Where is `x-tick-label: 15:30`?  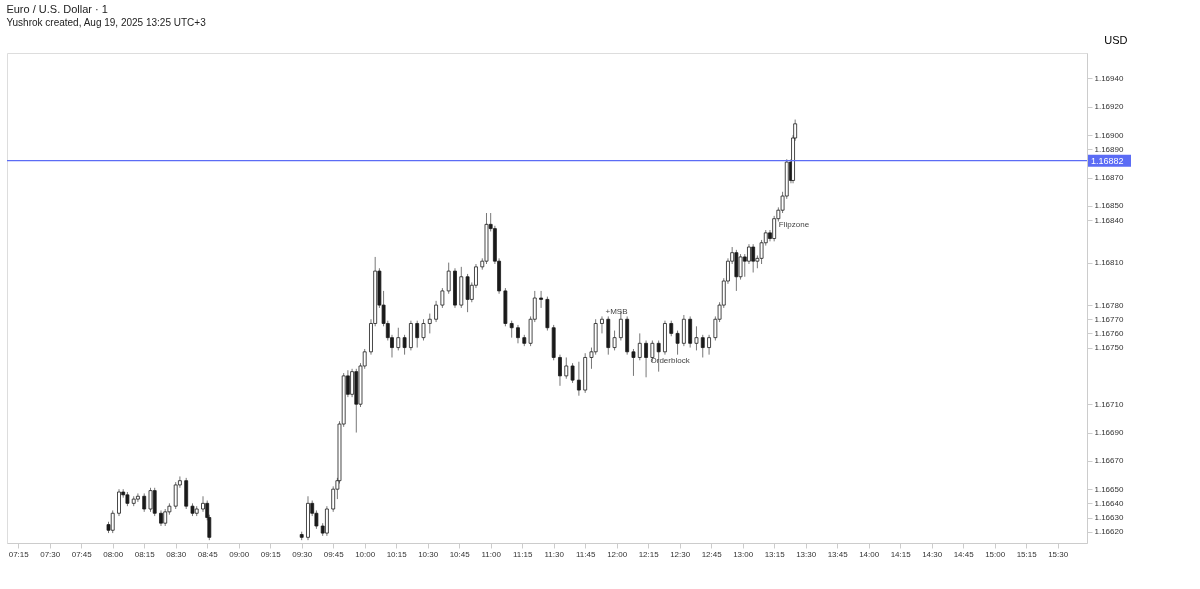
x-tick-label: 15:30 is located at coordinates (1058, 554).